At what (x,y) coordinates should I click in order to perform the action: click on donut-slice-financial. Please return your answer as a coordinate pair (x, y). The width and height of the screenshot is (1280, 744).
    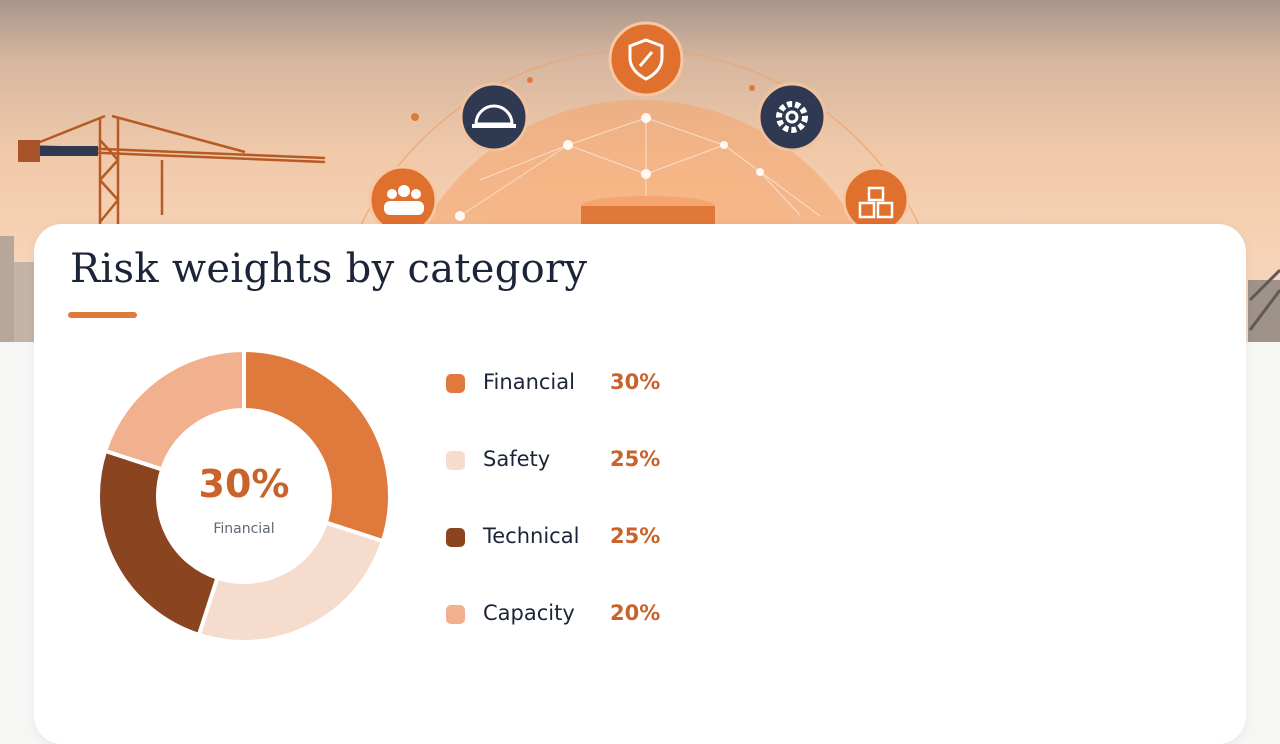
    Looking at the image, I should click on (316, 447).